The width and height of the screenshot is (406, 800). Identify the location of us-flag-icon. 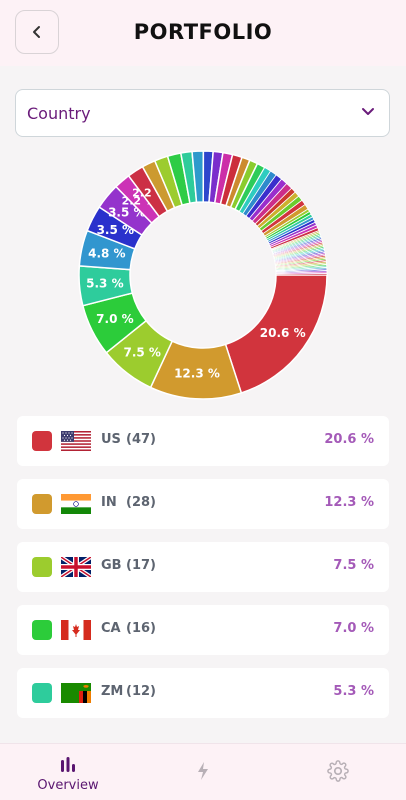
(76, 441).